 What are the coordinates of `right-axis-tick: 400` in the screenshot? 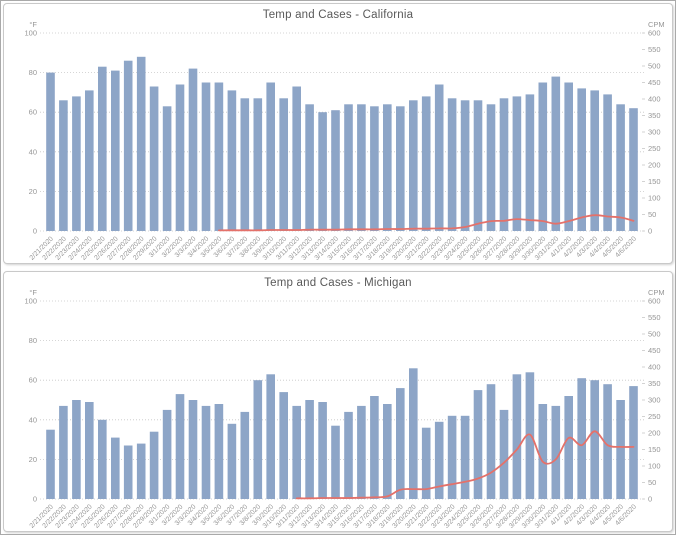 It's located at (654, 367).